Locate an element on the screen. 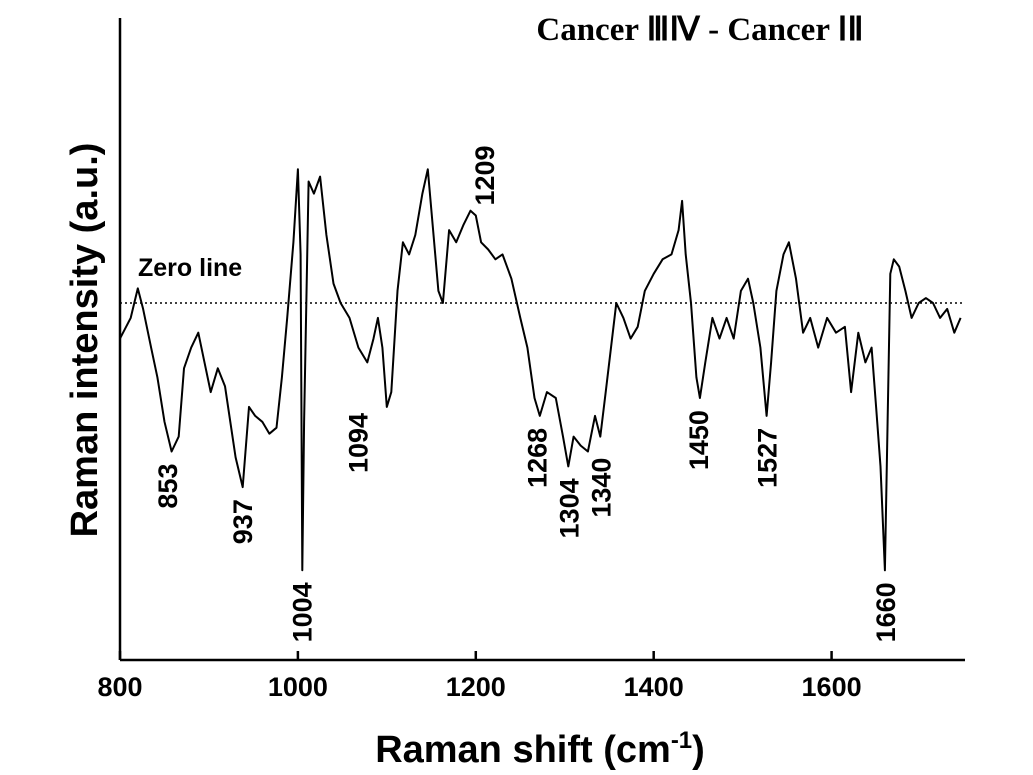 The width and height of the screenshot is (1033, 775). x-tick-label: 1000 is located at coordinates (298, 687).